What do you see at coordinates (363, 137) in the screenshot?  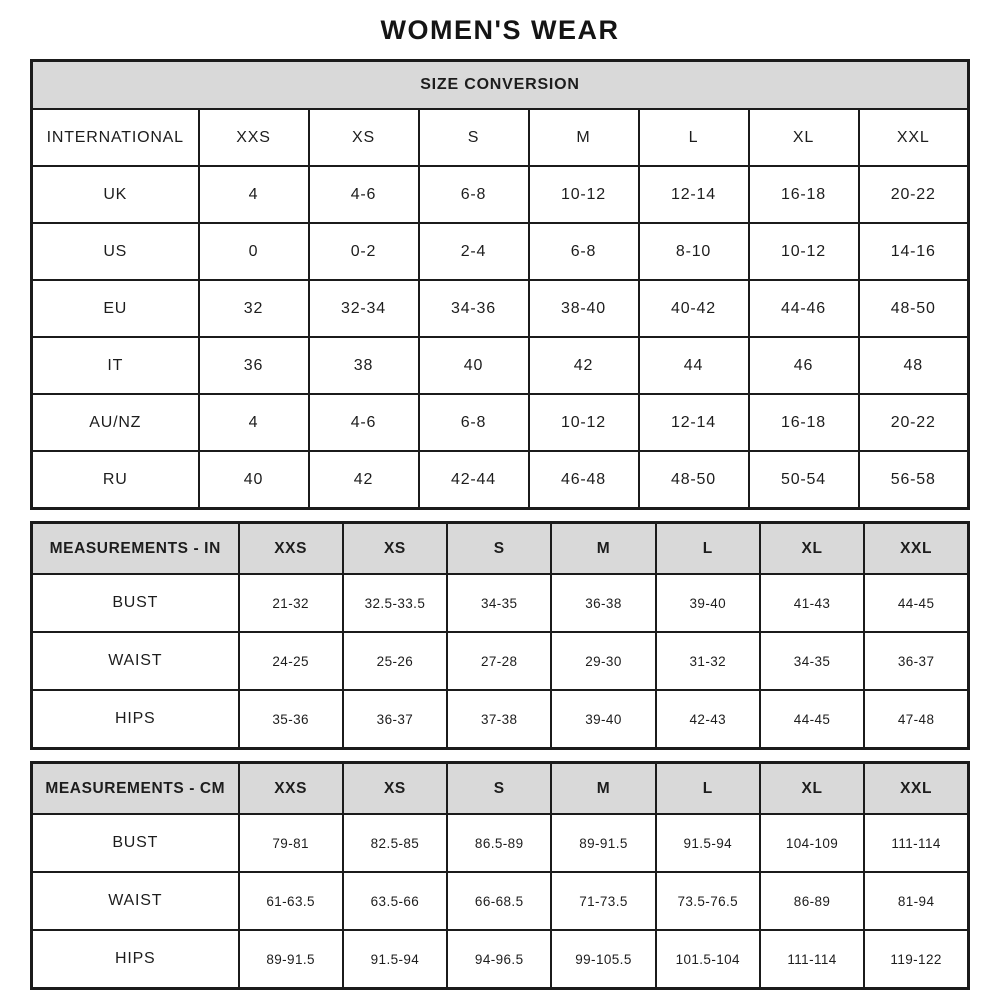 I see `header-size-xs: XS` at bounding box center [363, 137].